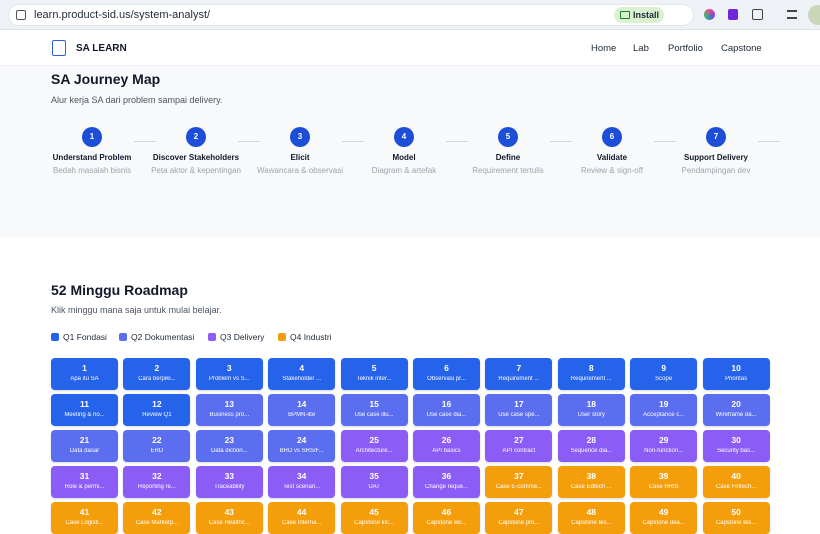  Describe the element at coordinates (84, 374) in the screenshot. I see `week-tile: 1 Apa itu SA` at that location.